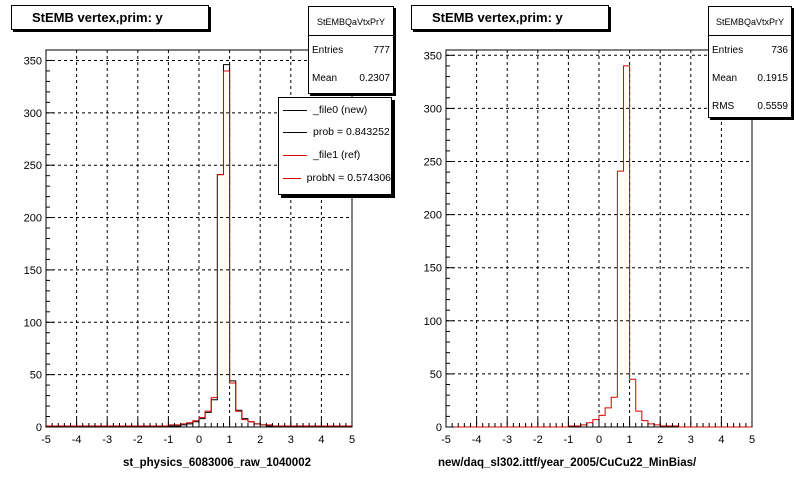  What do you see at coordinates (325, 78) in the screenshot?
I see `left-stats-mean-label: Mean` at bounding box center [325, 78].